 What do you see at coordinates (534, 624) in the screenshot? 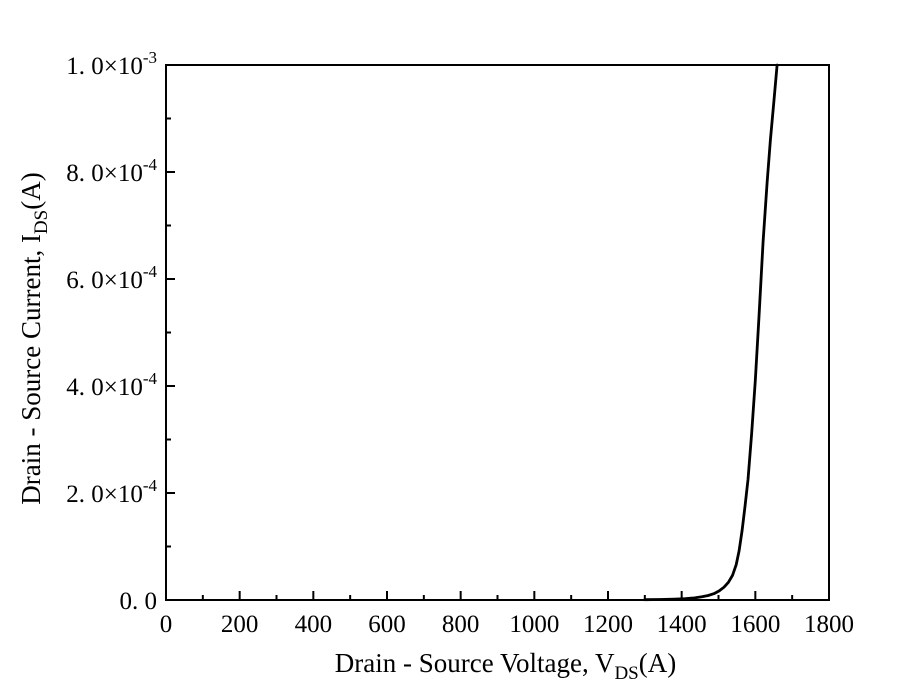
I see `x-tick-label: 1000` at bounding box center [534, 624].